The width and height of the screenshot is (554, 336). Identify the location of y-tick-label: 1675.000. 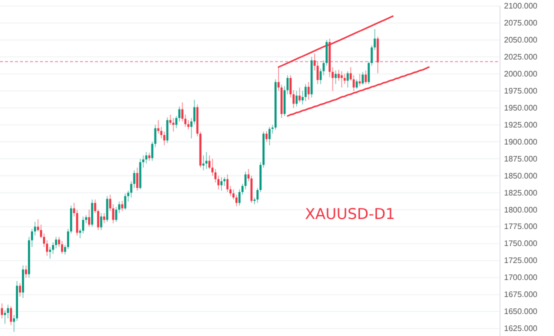
(521, 295).